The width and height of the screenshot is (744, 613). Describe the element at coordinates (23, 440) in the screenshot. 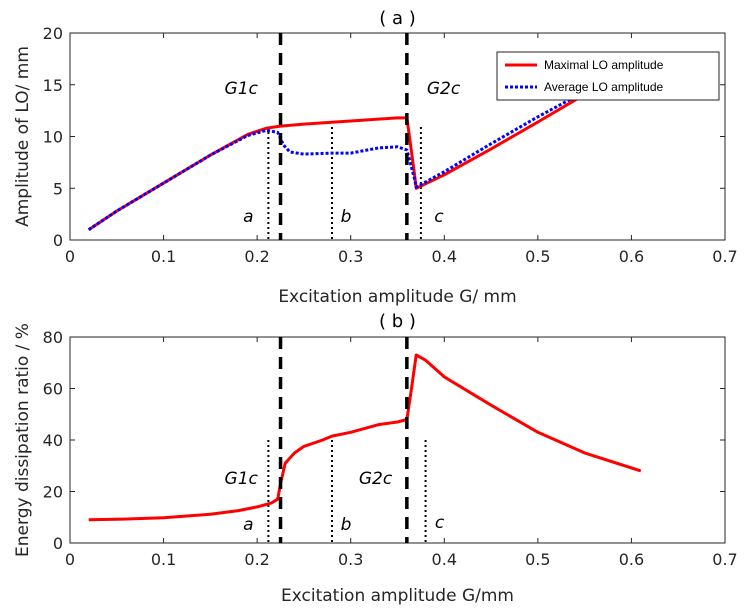

I see `y-axis-label: Energy dissipation ratio / %` at that location.